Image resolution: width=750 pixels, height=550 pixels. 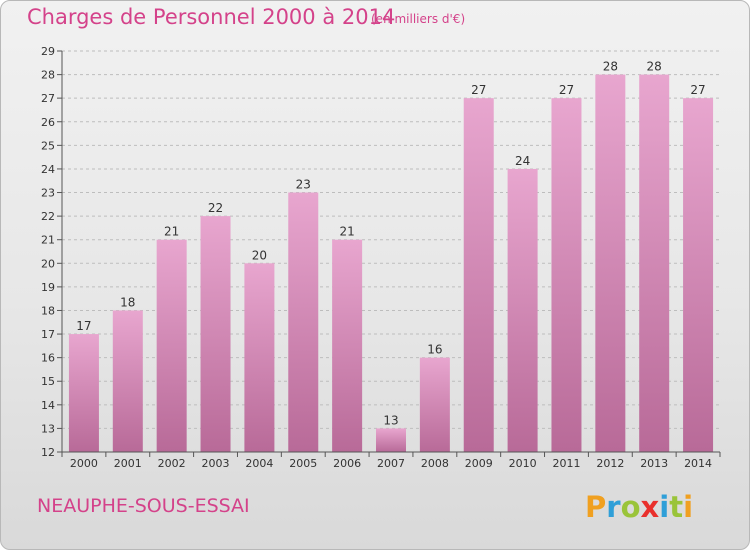 I want to click on y-tick-label: 24, so click(x=48, y=169).